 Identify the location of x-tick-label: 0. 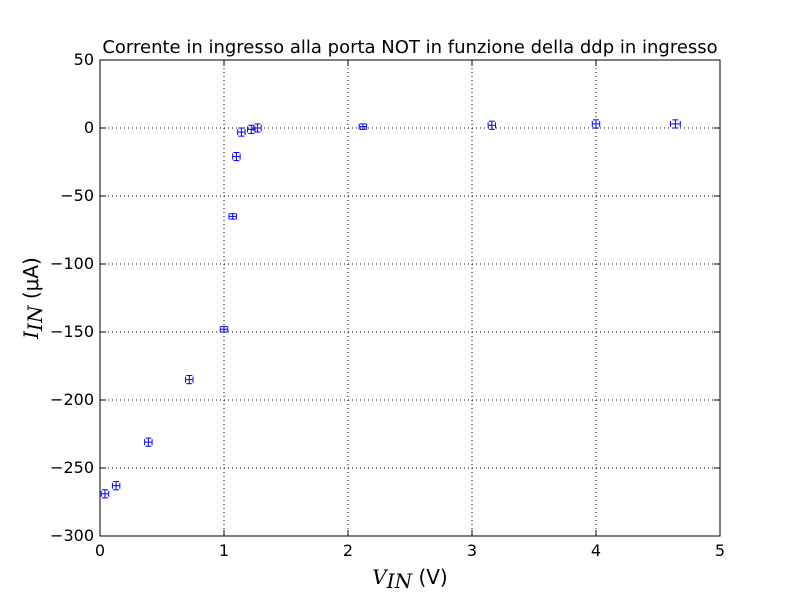
(100, 550).